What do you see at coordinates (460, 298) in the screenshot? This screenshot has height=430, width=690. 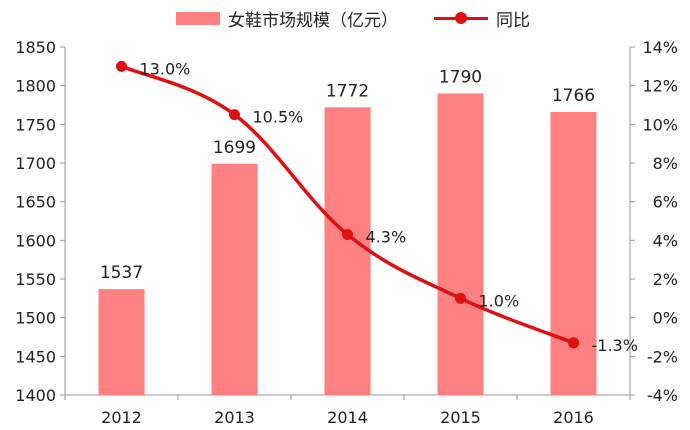 I see `line-point-2015` at bounding box center [460, 298].